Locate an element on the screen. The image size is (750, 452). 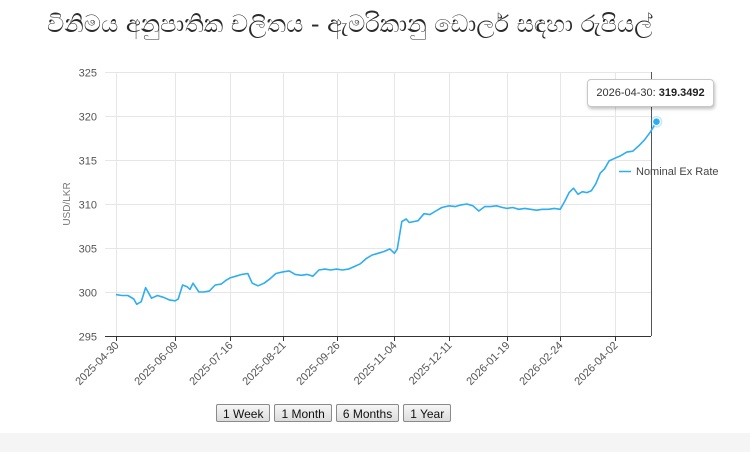
y-tick-label: 300 is located at coordinates (88, 294).